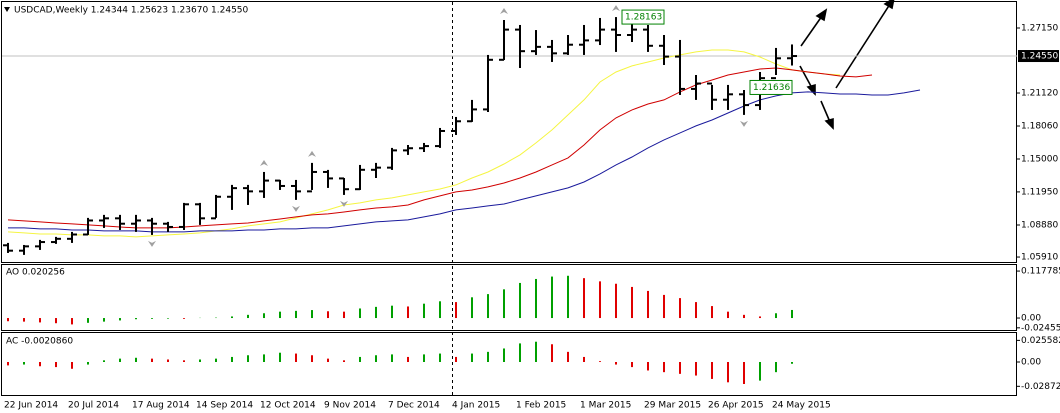 This screenshot has height=413, width=1060. What do you see at coordinates (1039, 28) in the screenshot?
I see `y-tick-label: 1.27150` at bounding box center [1039, 28].